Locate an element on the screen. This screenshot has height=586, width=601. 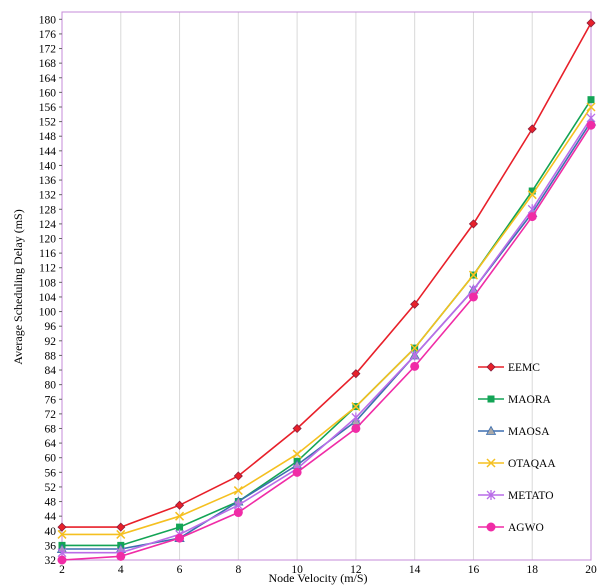
x-axis-ticks: 2 4 6 8 10 12 14 16 18 20 is located at coordinates (328, 570).